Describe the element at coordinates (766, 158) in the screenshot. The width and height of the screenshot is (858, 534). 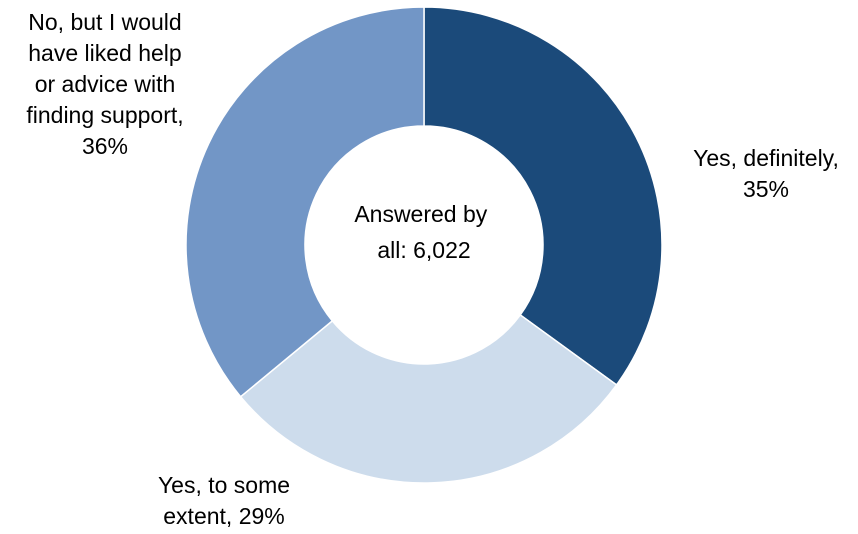
I see `slice-label-1-line-1: Yes, definitely,` at that location.